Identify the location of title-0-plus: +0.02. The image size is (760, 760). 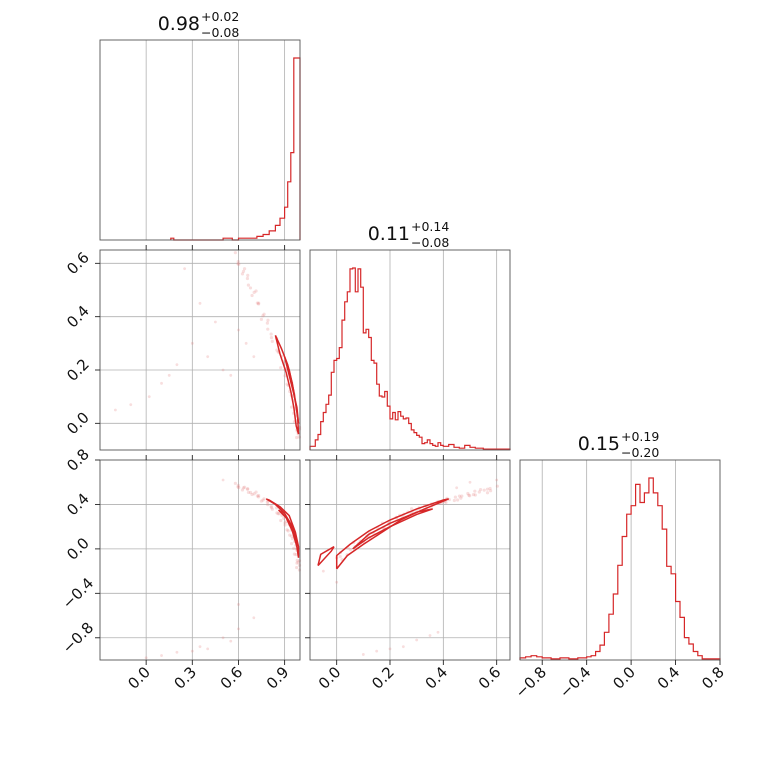
(220, 16).